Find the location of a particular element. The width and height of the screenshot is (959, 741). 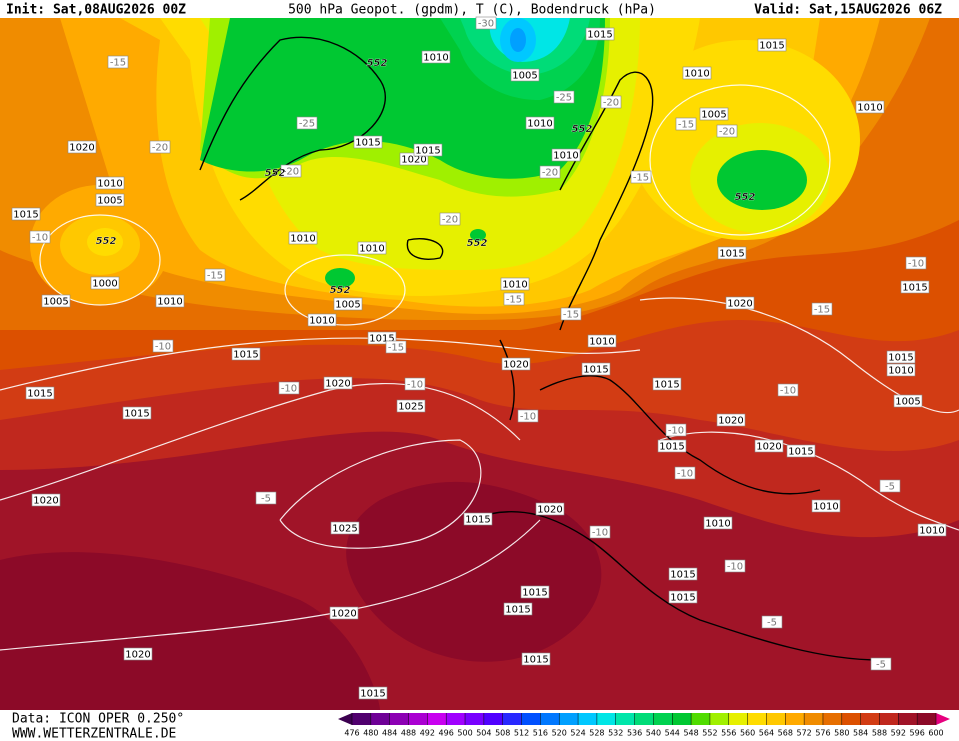

temperature-label: -30 is located at coordinates (486, 24).